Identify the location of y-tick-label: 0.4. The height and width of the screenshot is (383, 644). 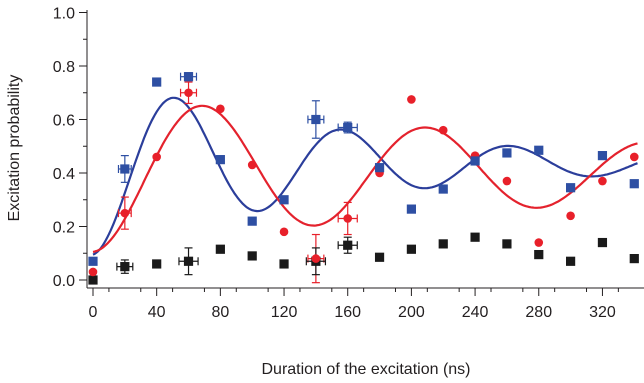
(64, 174).